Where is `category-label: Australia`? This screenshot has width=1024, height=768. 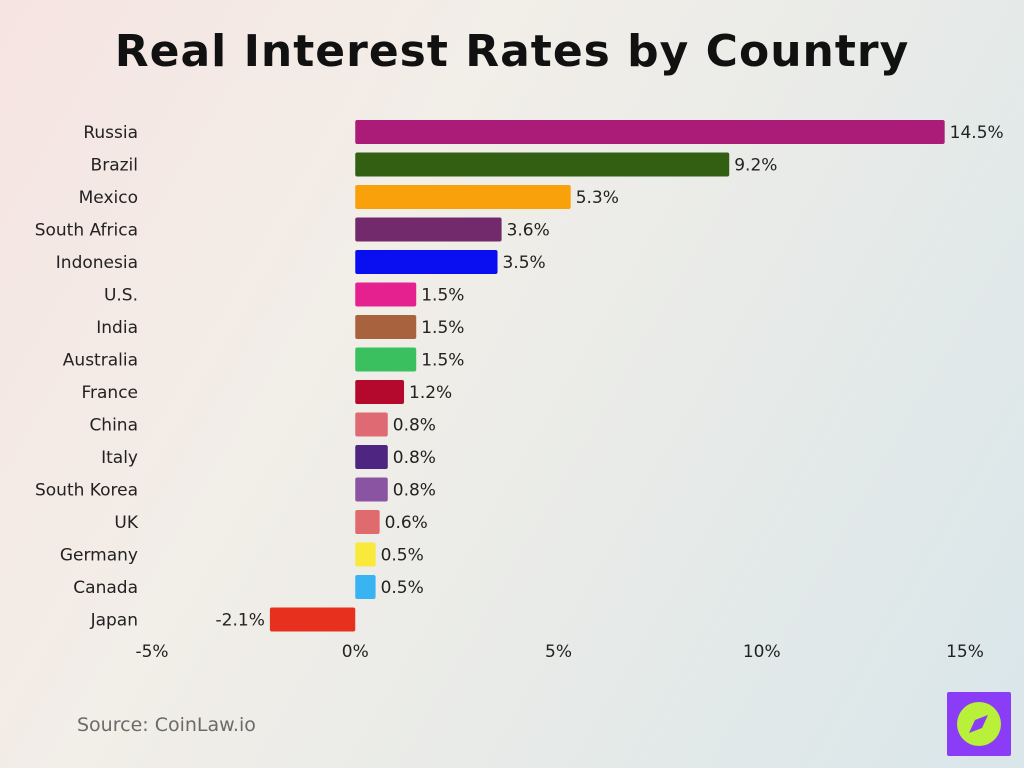
category-label: Australia is located at coordinates (100, 361).